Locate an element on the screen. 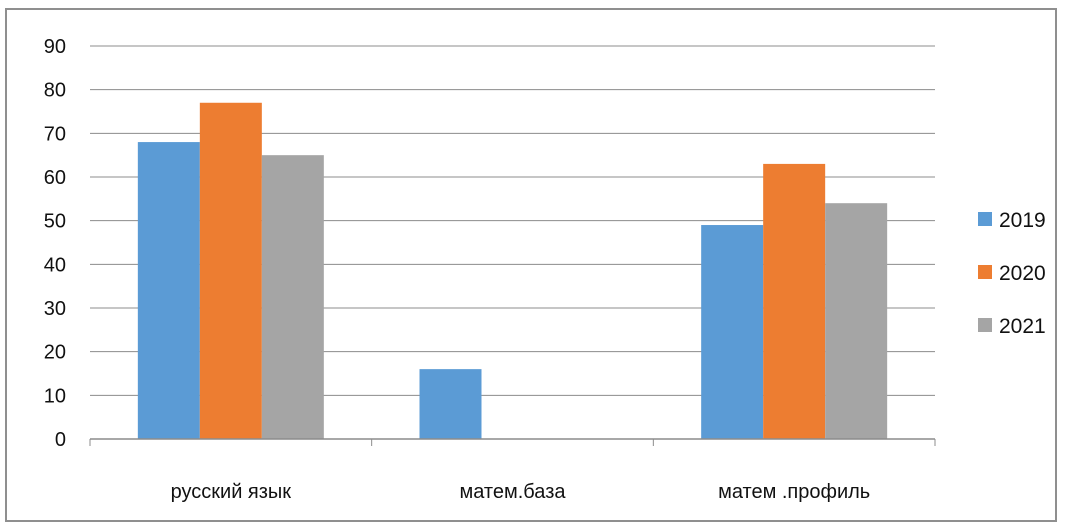 This screenshot has height=529, width=1065. y-tick-label: 50 is located at coordinates (55, 222).